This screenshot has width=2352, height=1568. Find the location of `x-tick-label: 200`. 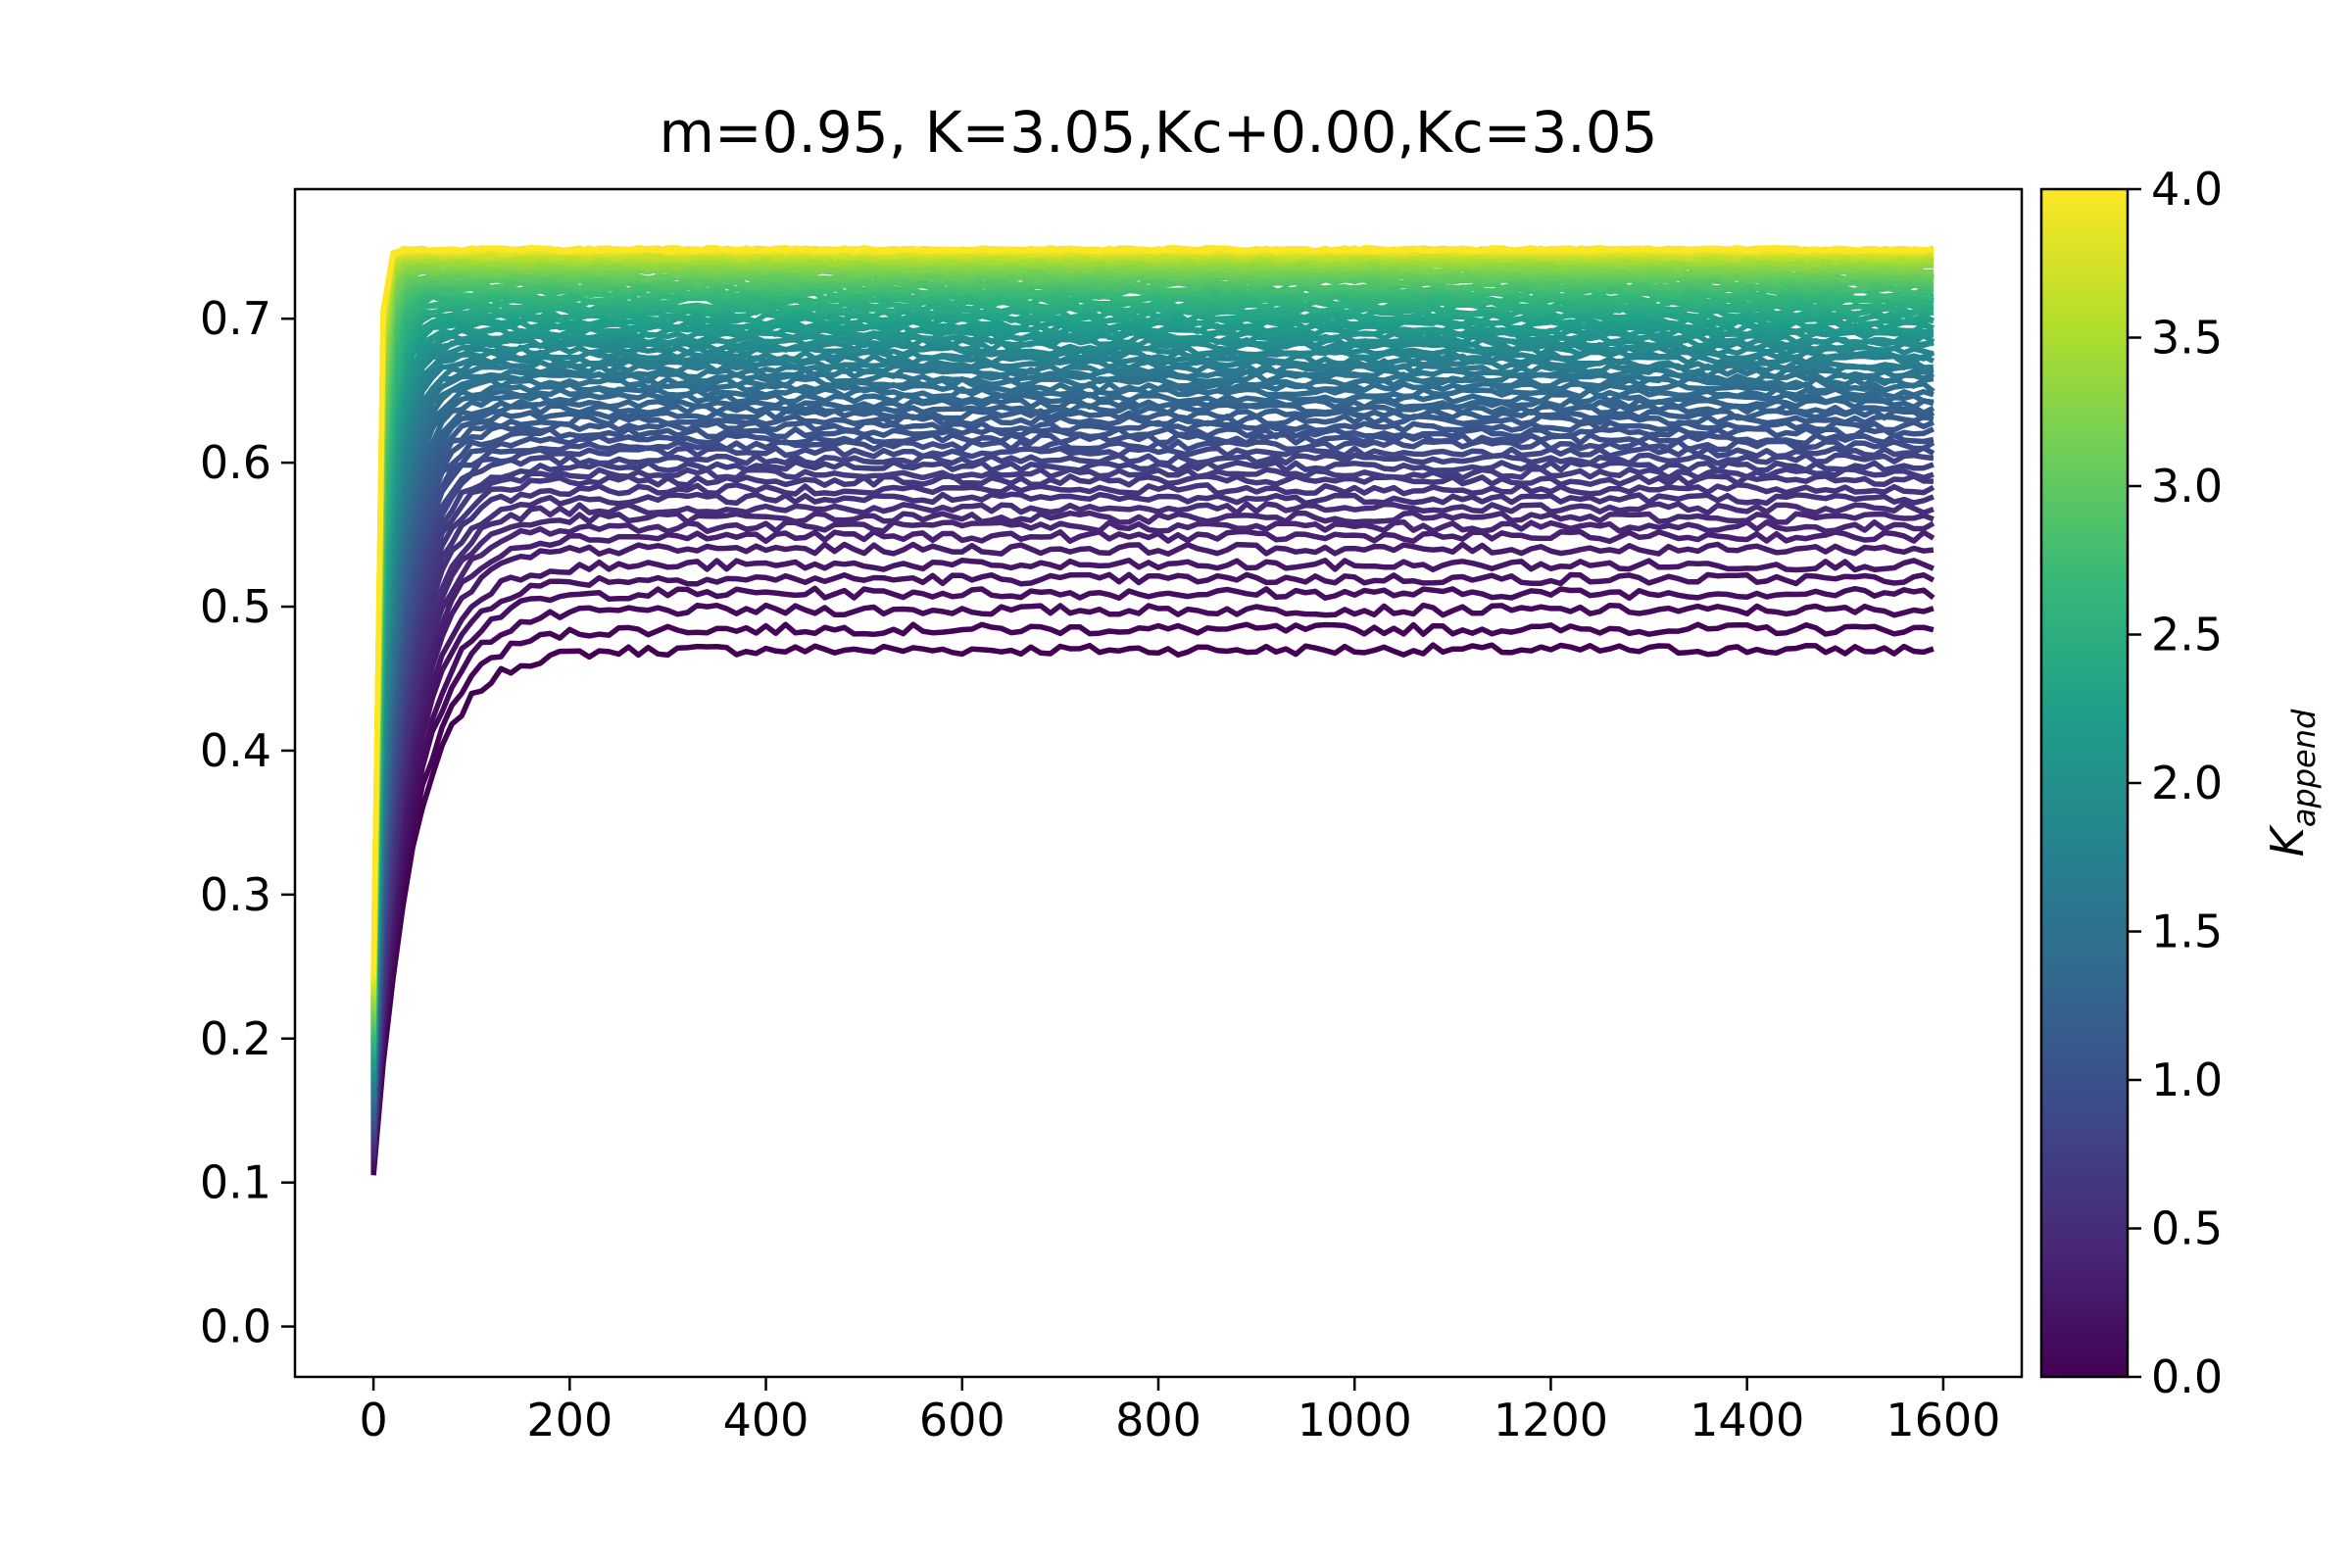

x-tick-label: 200 is located at coordinates (569, 1420).